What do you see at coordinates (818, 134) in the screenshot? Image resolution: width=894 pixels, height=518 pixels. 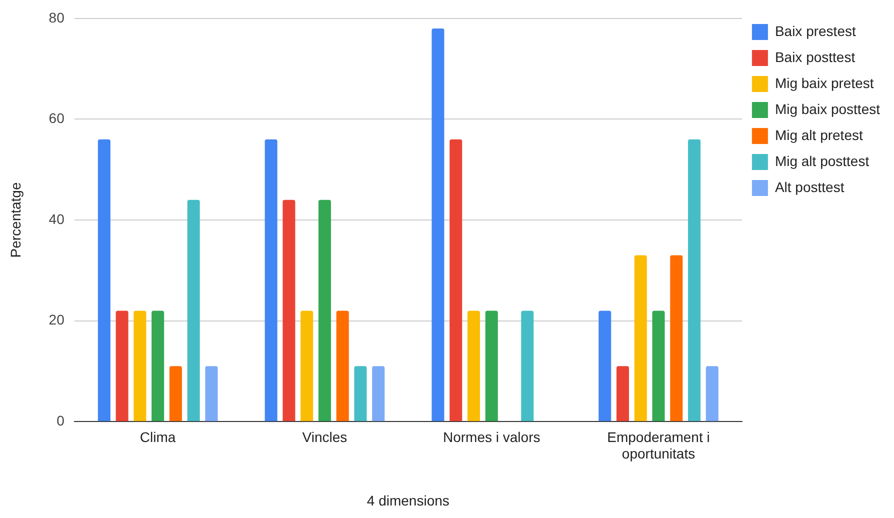 I see `legend-label: Mig alt pretest` at bounding box center [818, 134].